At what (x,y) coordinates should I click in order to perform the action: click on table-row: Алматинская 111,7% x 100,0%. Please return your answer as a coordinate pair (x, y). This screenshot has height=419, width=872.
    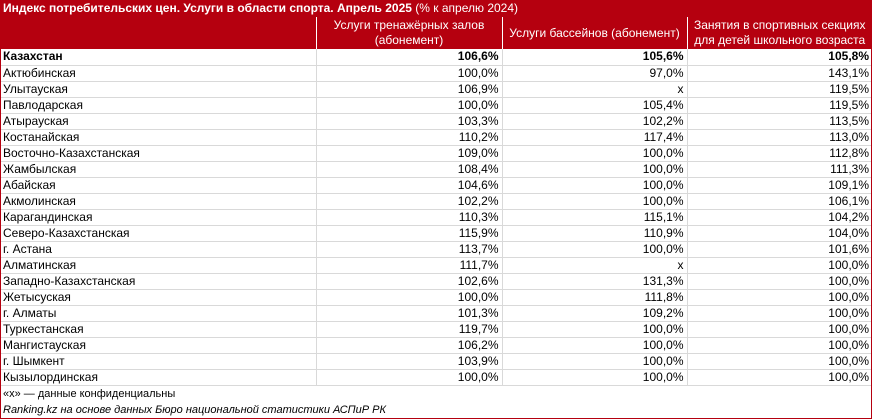
    Looking at the image, I should click on (436, 265).